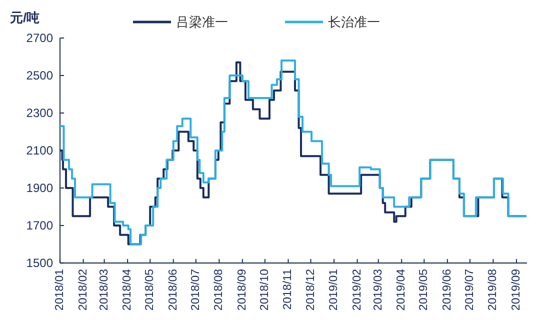 This screenshot has width=549, height=333. I want to click on y-tick-label: 2100, so click(40, 151).